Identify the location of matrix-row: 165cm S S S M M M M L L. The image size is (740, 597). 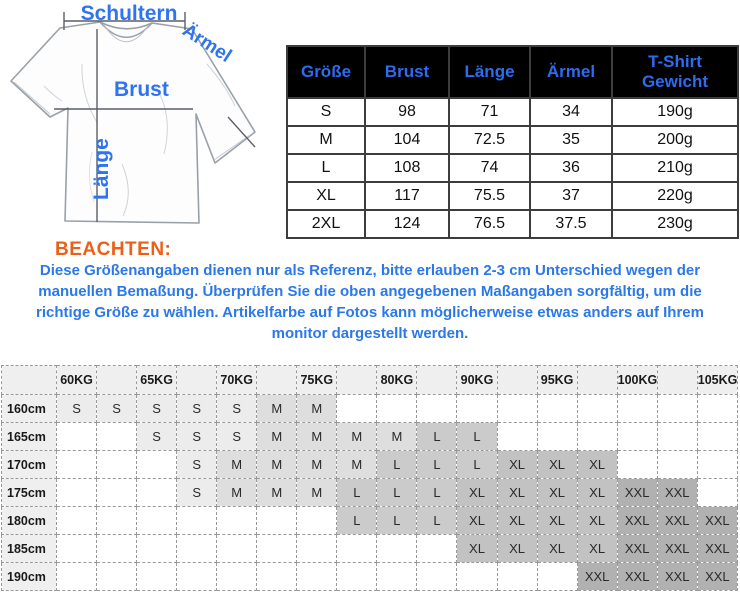
(370, 436).